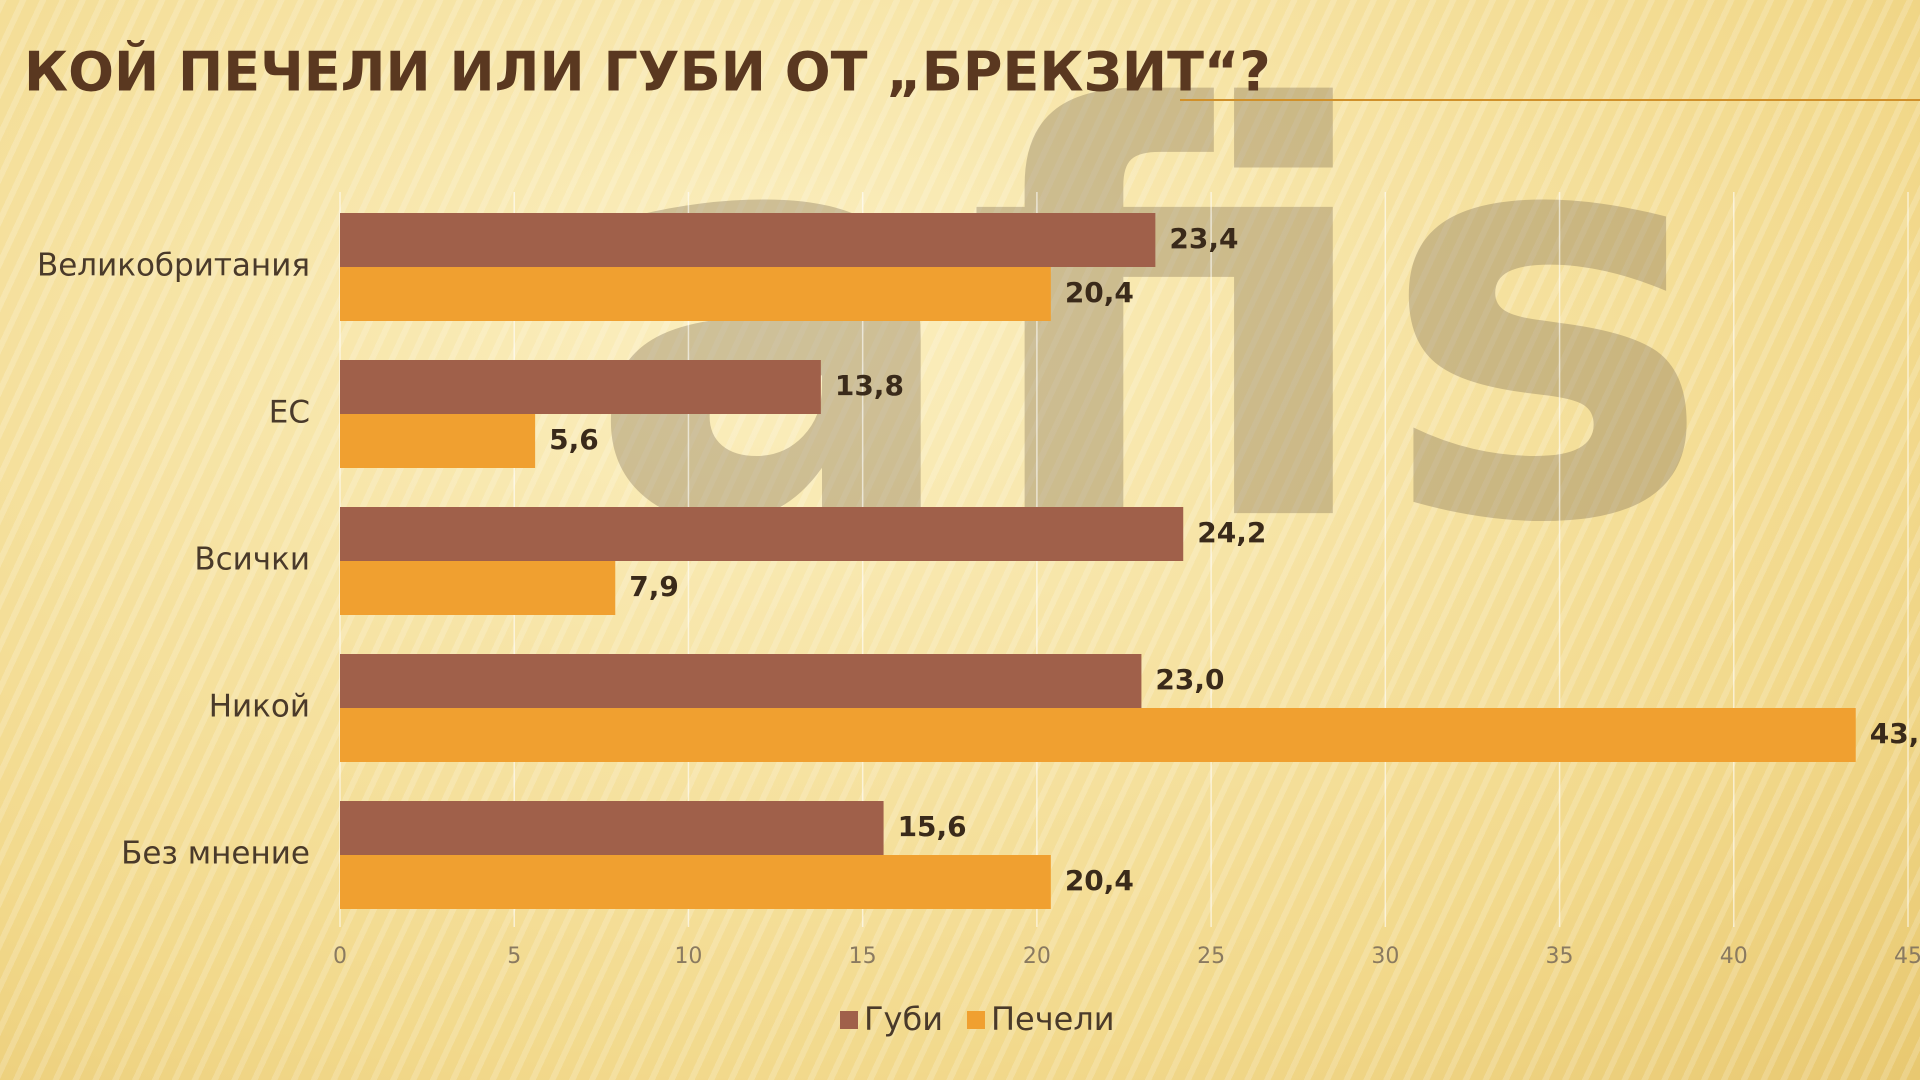 The width and height of the screenshot is (1920, 1080). What do you see at coordinates (1053, 1019) in the screenshot?
I see `legend-label: Печели` at bounding box center [1053, 1019].